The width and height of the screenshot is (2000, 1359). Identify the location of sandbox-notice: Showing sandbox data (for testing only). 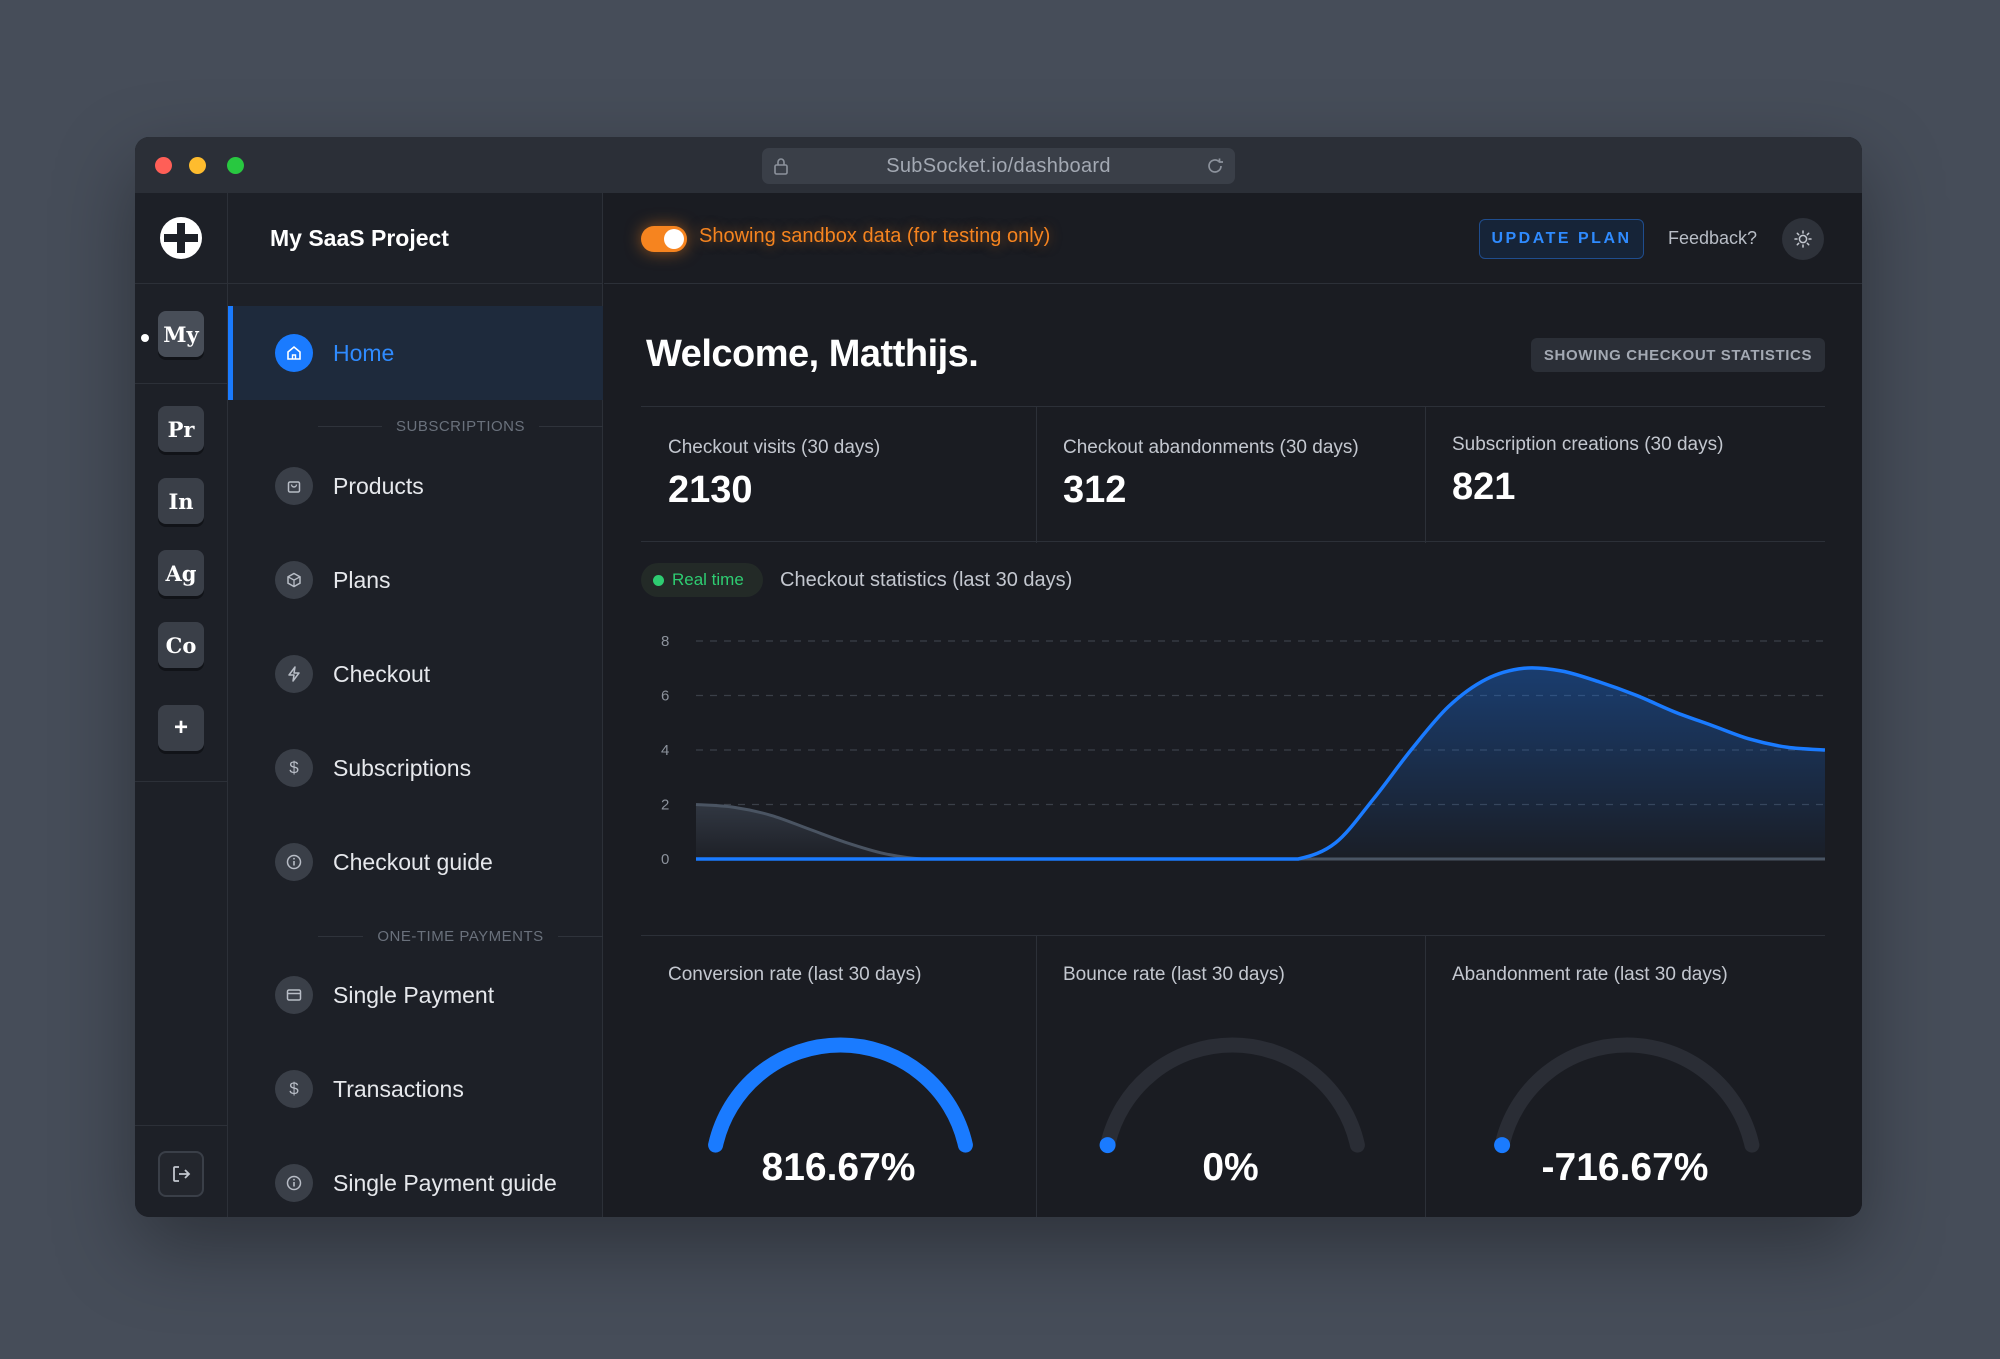
(875, 236).